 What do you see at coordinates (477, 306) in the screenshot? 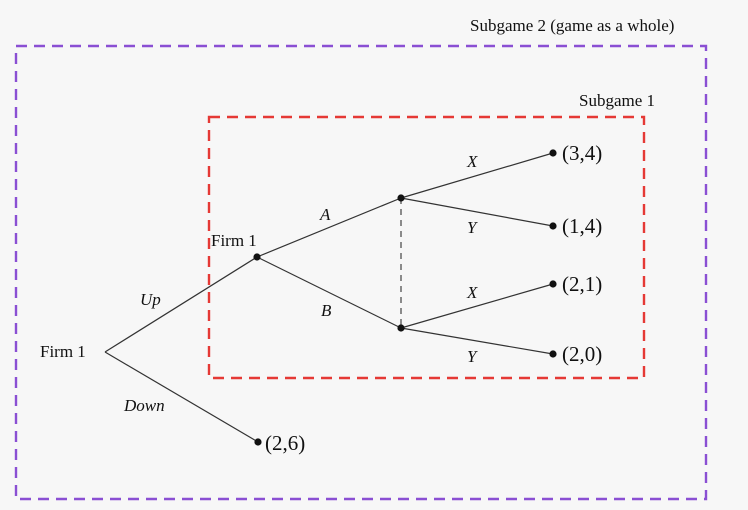
I see `edge-b-x` at bounding box center [477, 306].